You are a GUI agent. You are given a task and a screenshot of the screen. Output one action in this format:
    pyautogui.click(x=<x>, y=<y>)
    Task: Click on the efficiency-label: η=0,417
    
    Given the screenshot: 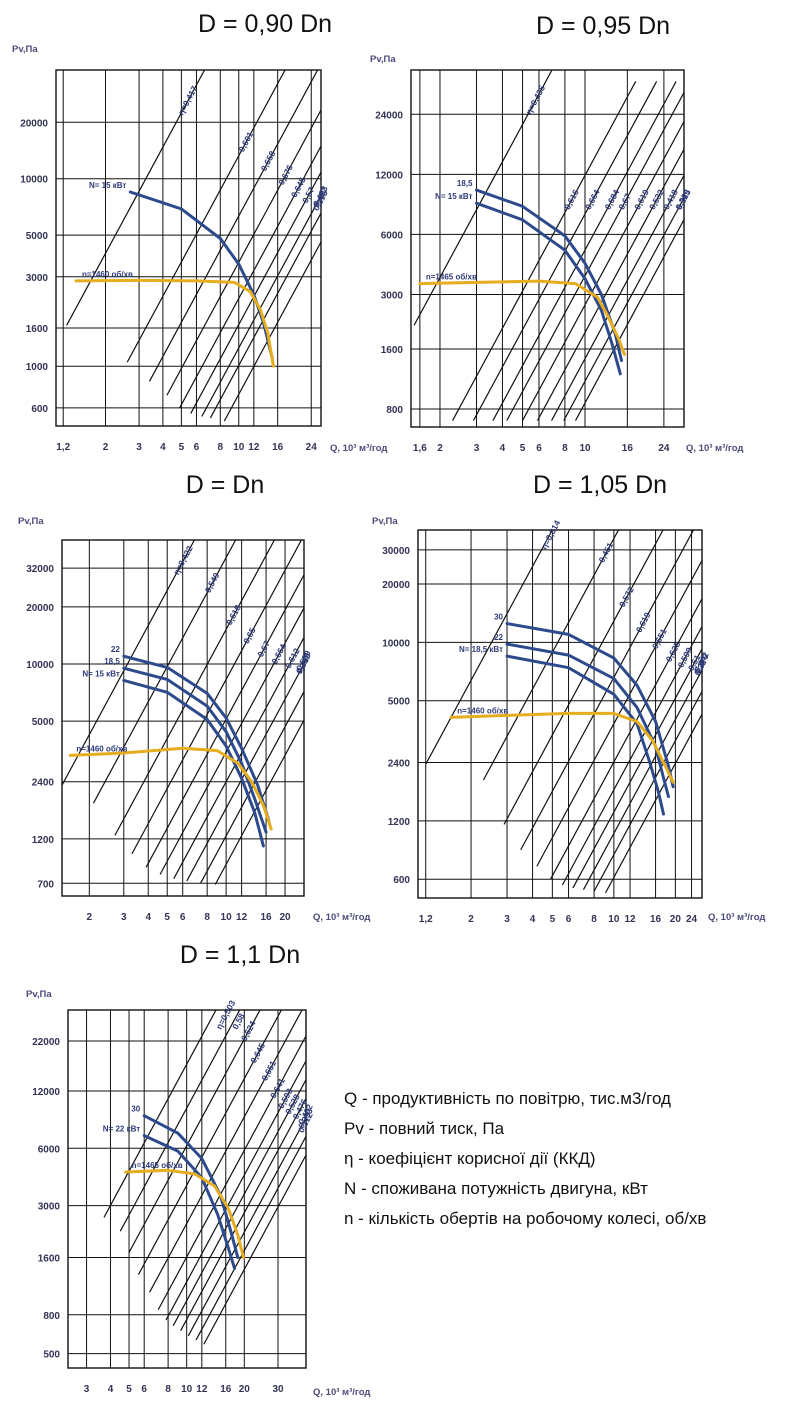 What is the action you would take?
    pyautogui.click(x=188, y=100)
    